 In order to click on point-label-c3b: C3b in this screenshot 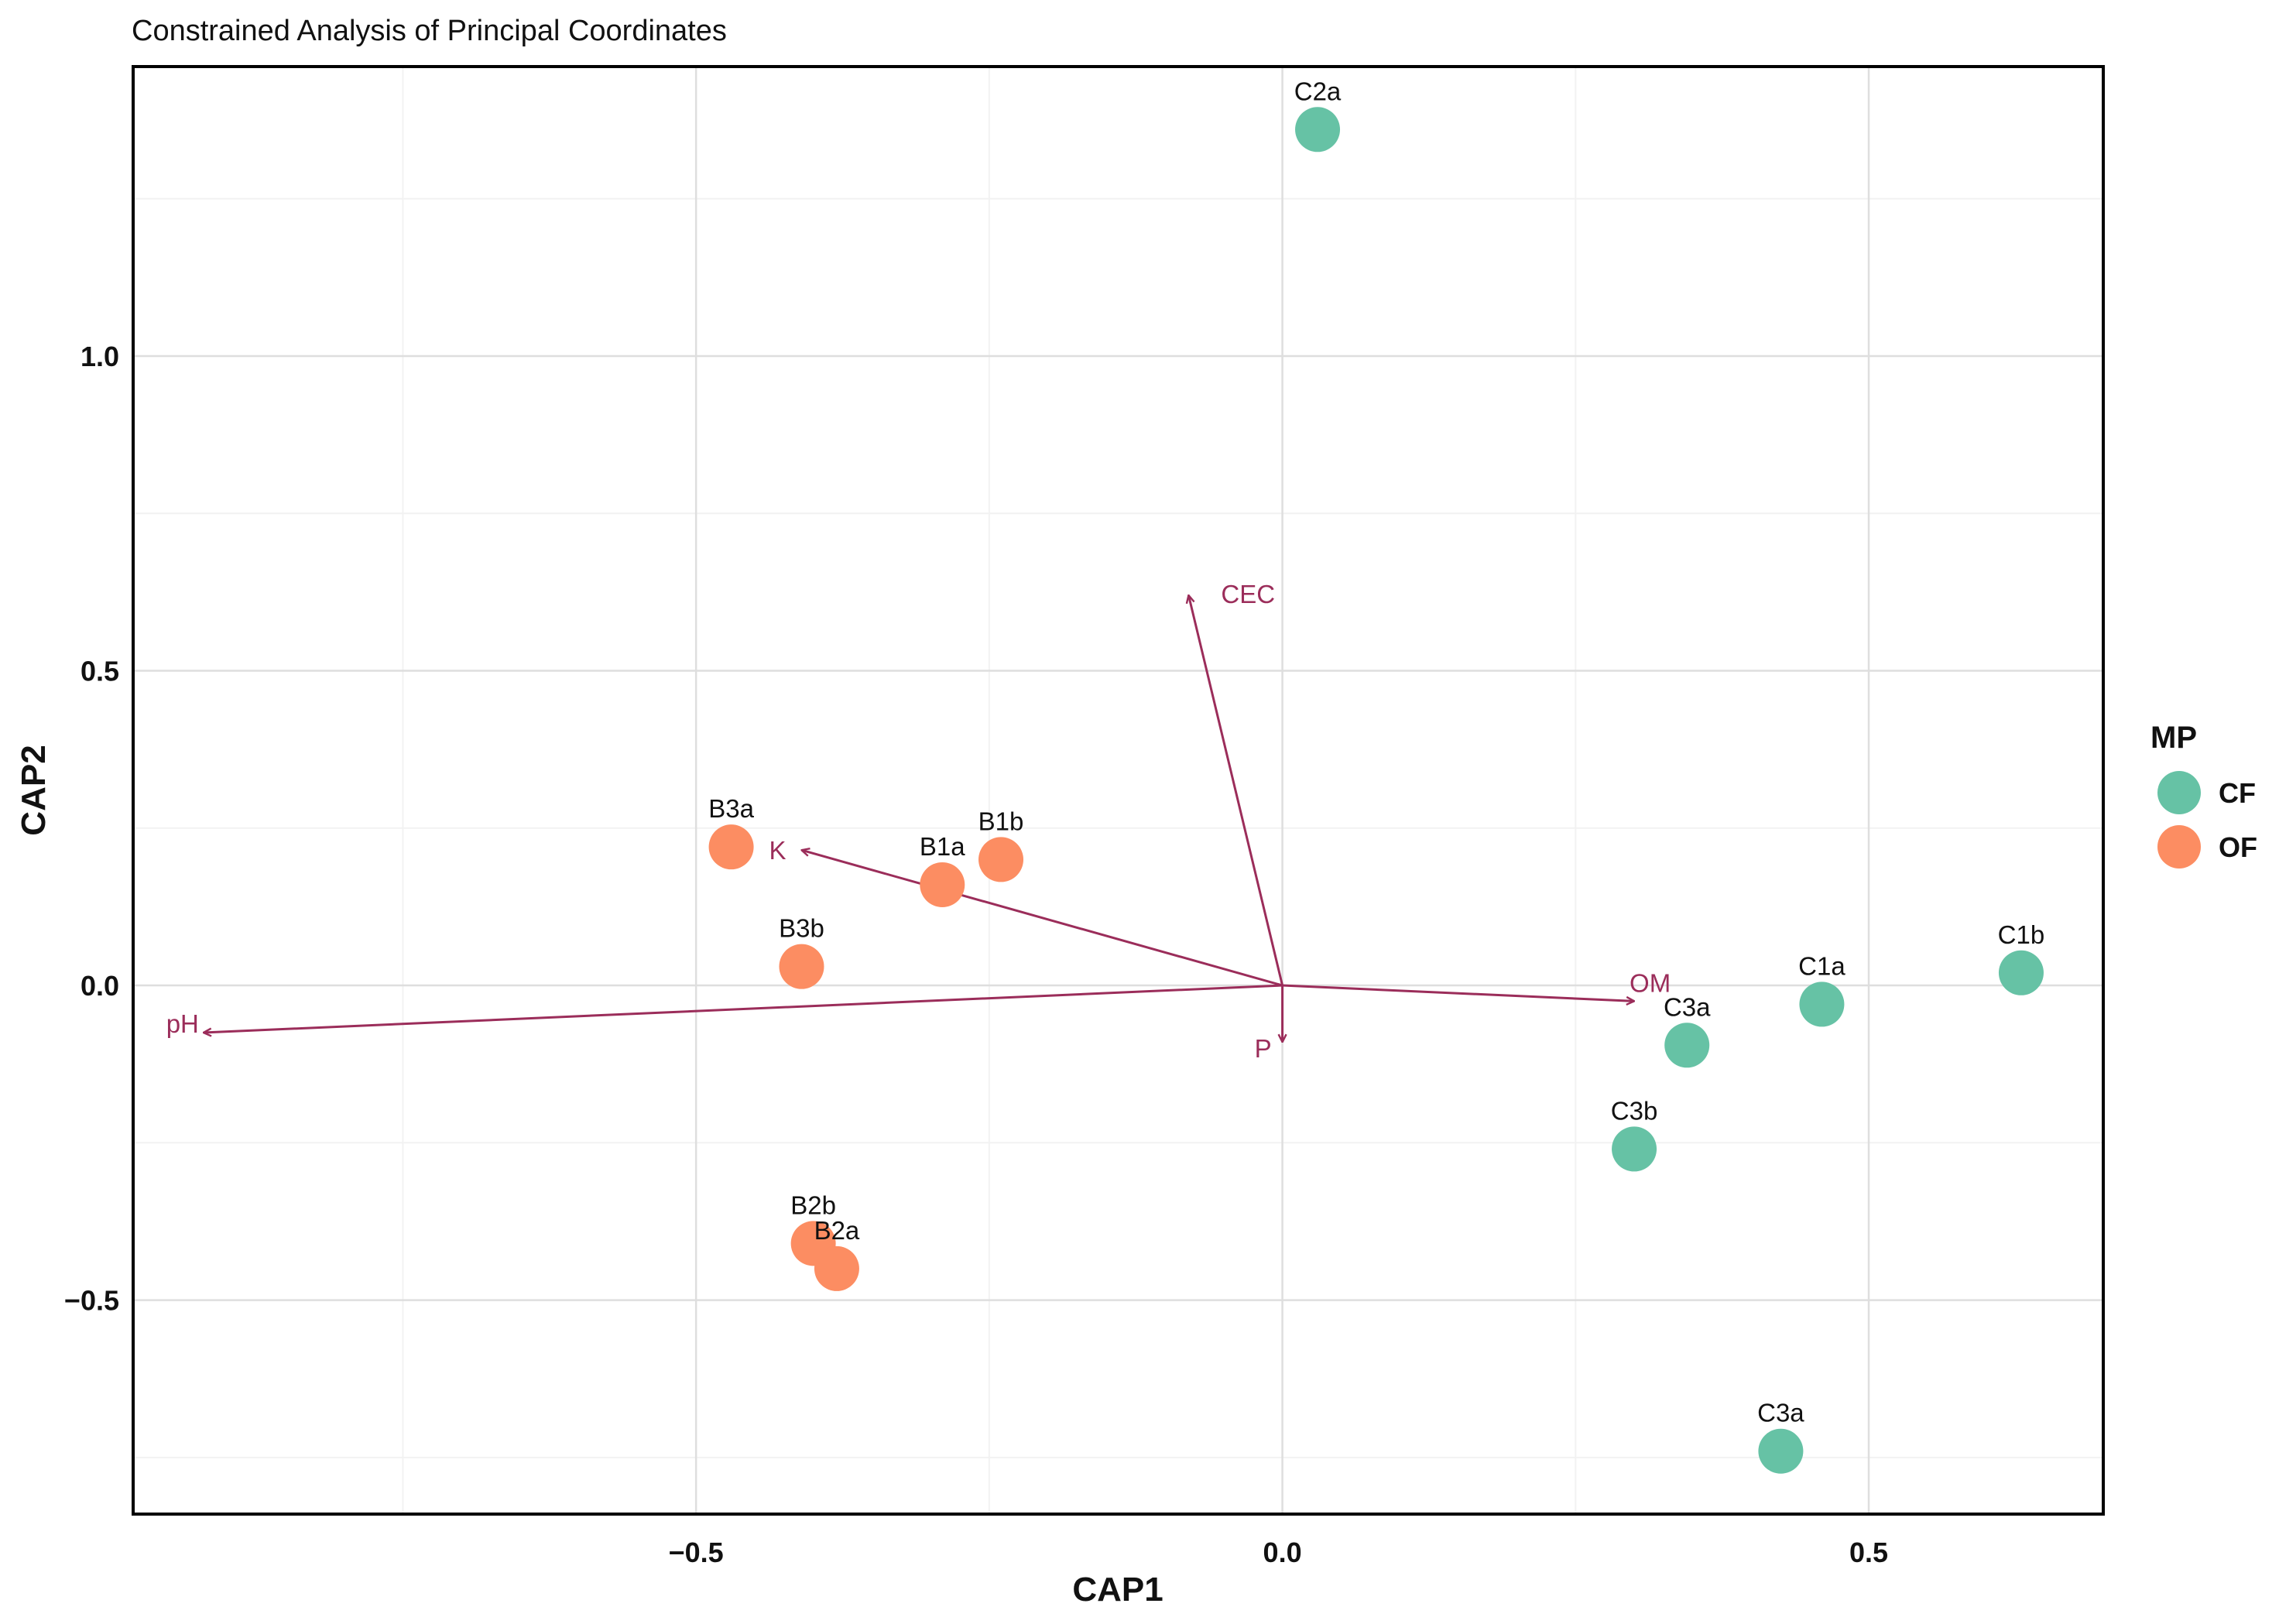, I will do `click(1634, 1110)`.